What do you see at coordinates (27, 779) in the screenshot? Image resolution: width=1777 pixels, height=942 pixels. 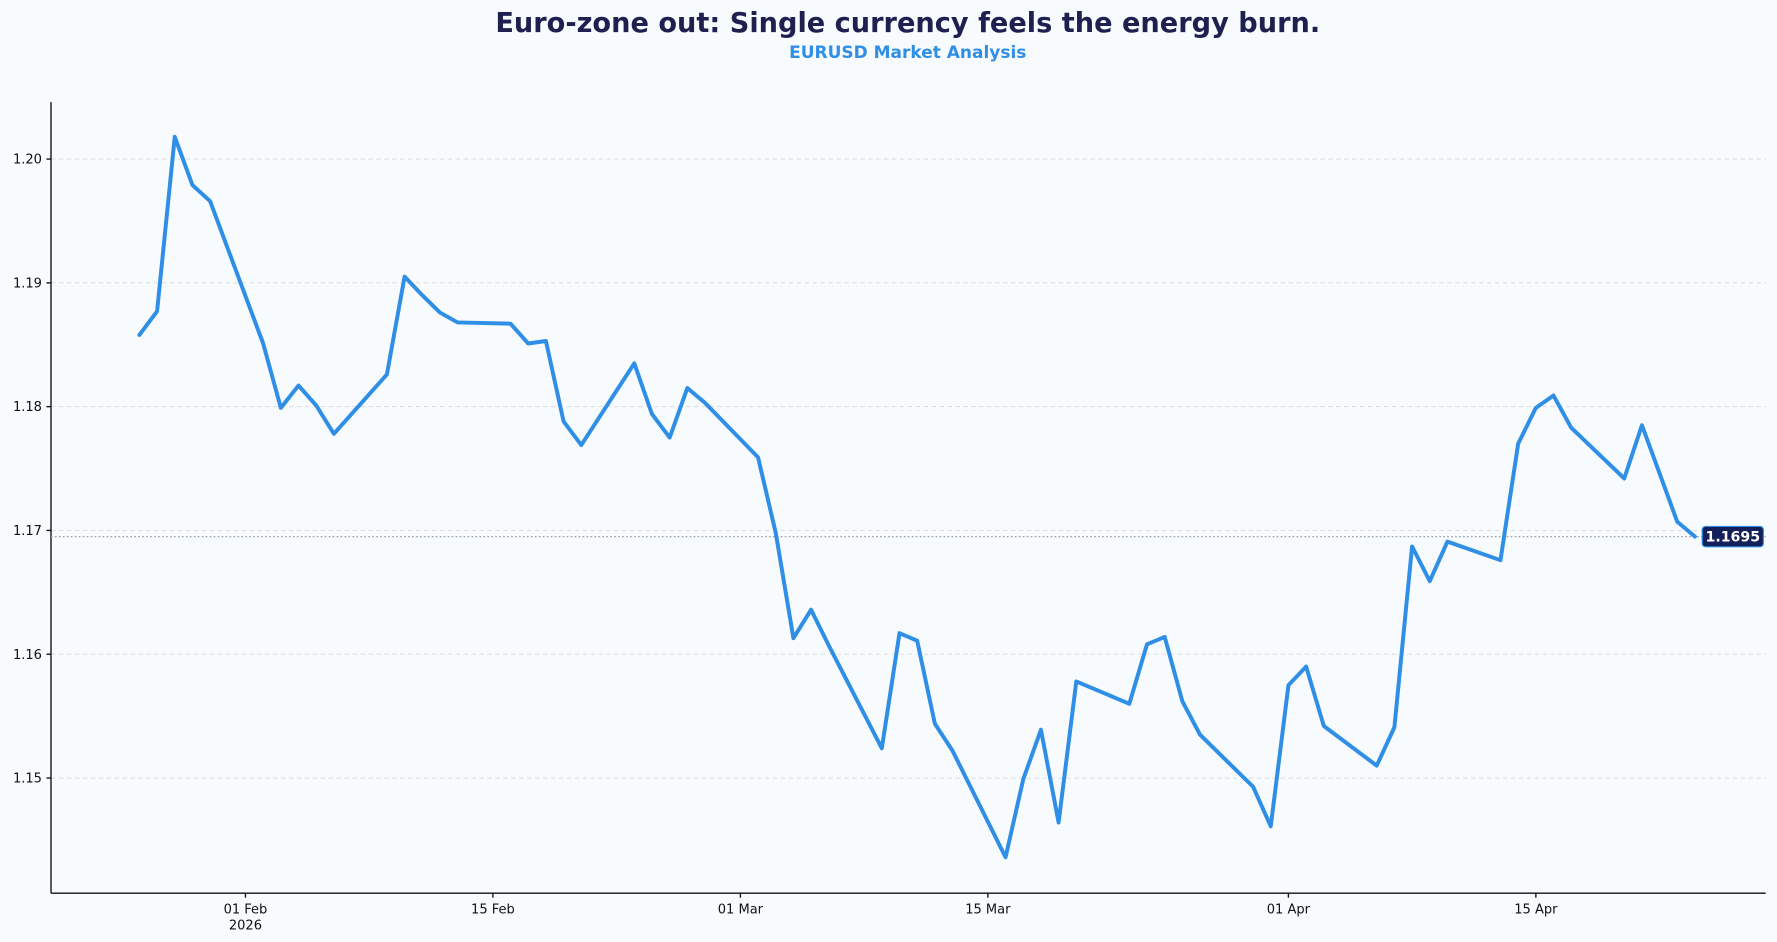 I see `y-tick-label: 1.15` at bounding box center [27, 779].